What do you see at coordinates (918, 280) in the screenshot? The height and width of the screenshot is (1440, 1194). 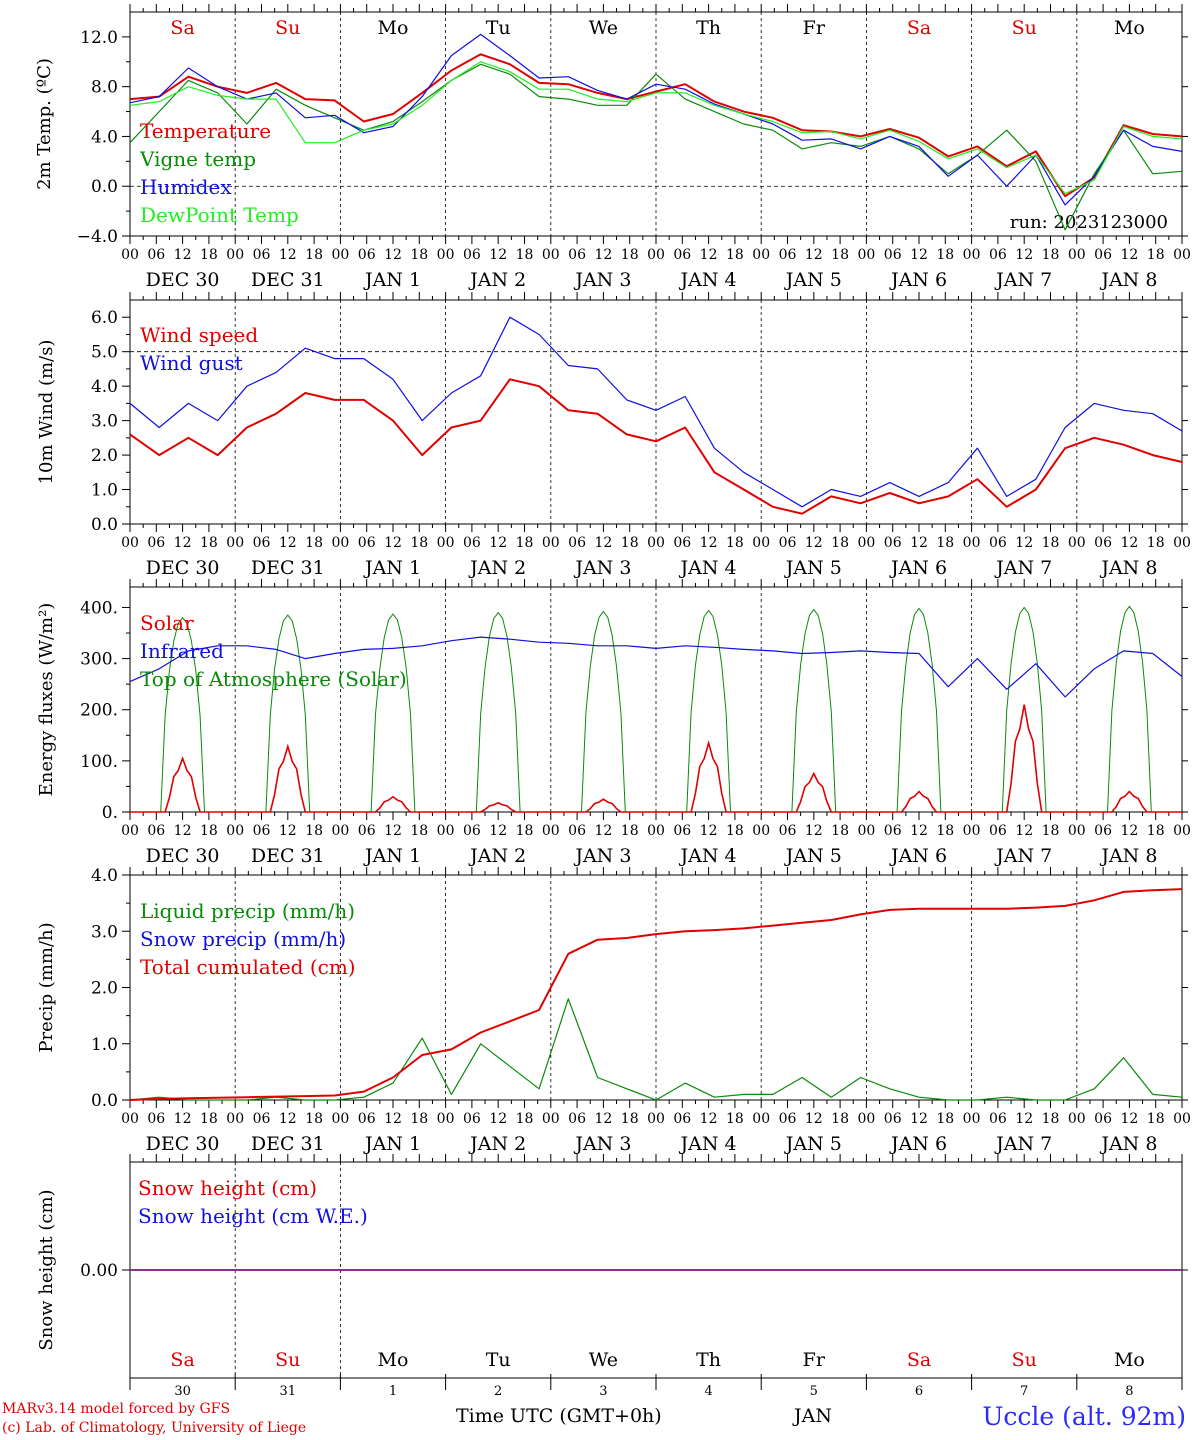 I see `date-label: JAN 6` at bounding box center [918, 280].